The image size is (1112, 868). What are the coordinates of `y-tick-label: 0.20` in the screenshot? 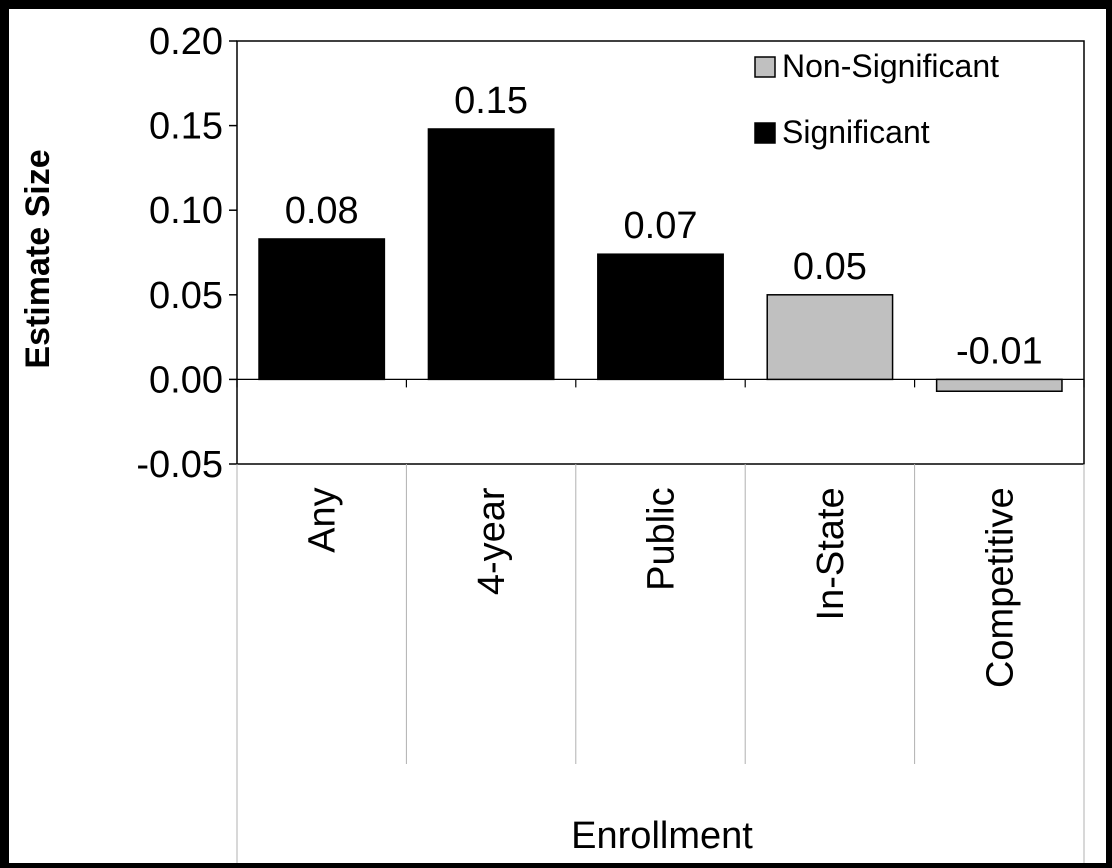 It's located at (186, 42).